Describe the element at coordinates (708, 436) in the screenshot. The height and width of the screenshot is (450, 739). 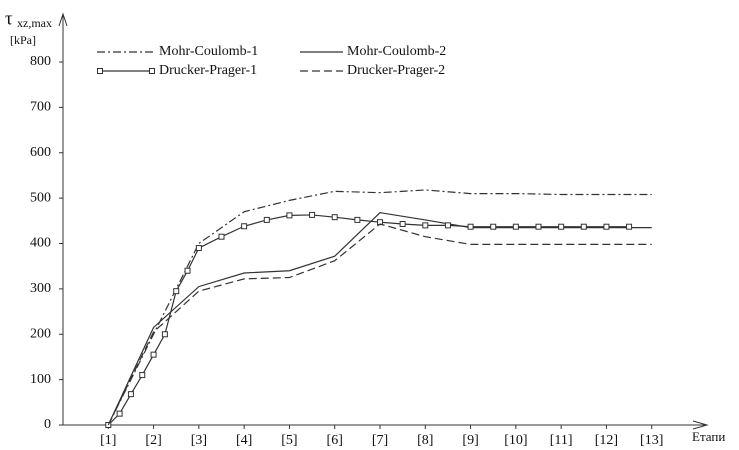
I see `x-axis-label: Етапи` at that location.